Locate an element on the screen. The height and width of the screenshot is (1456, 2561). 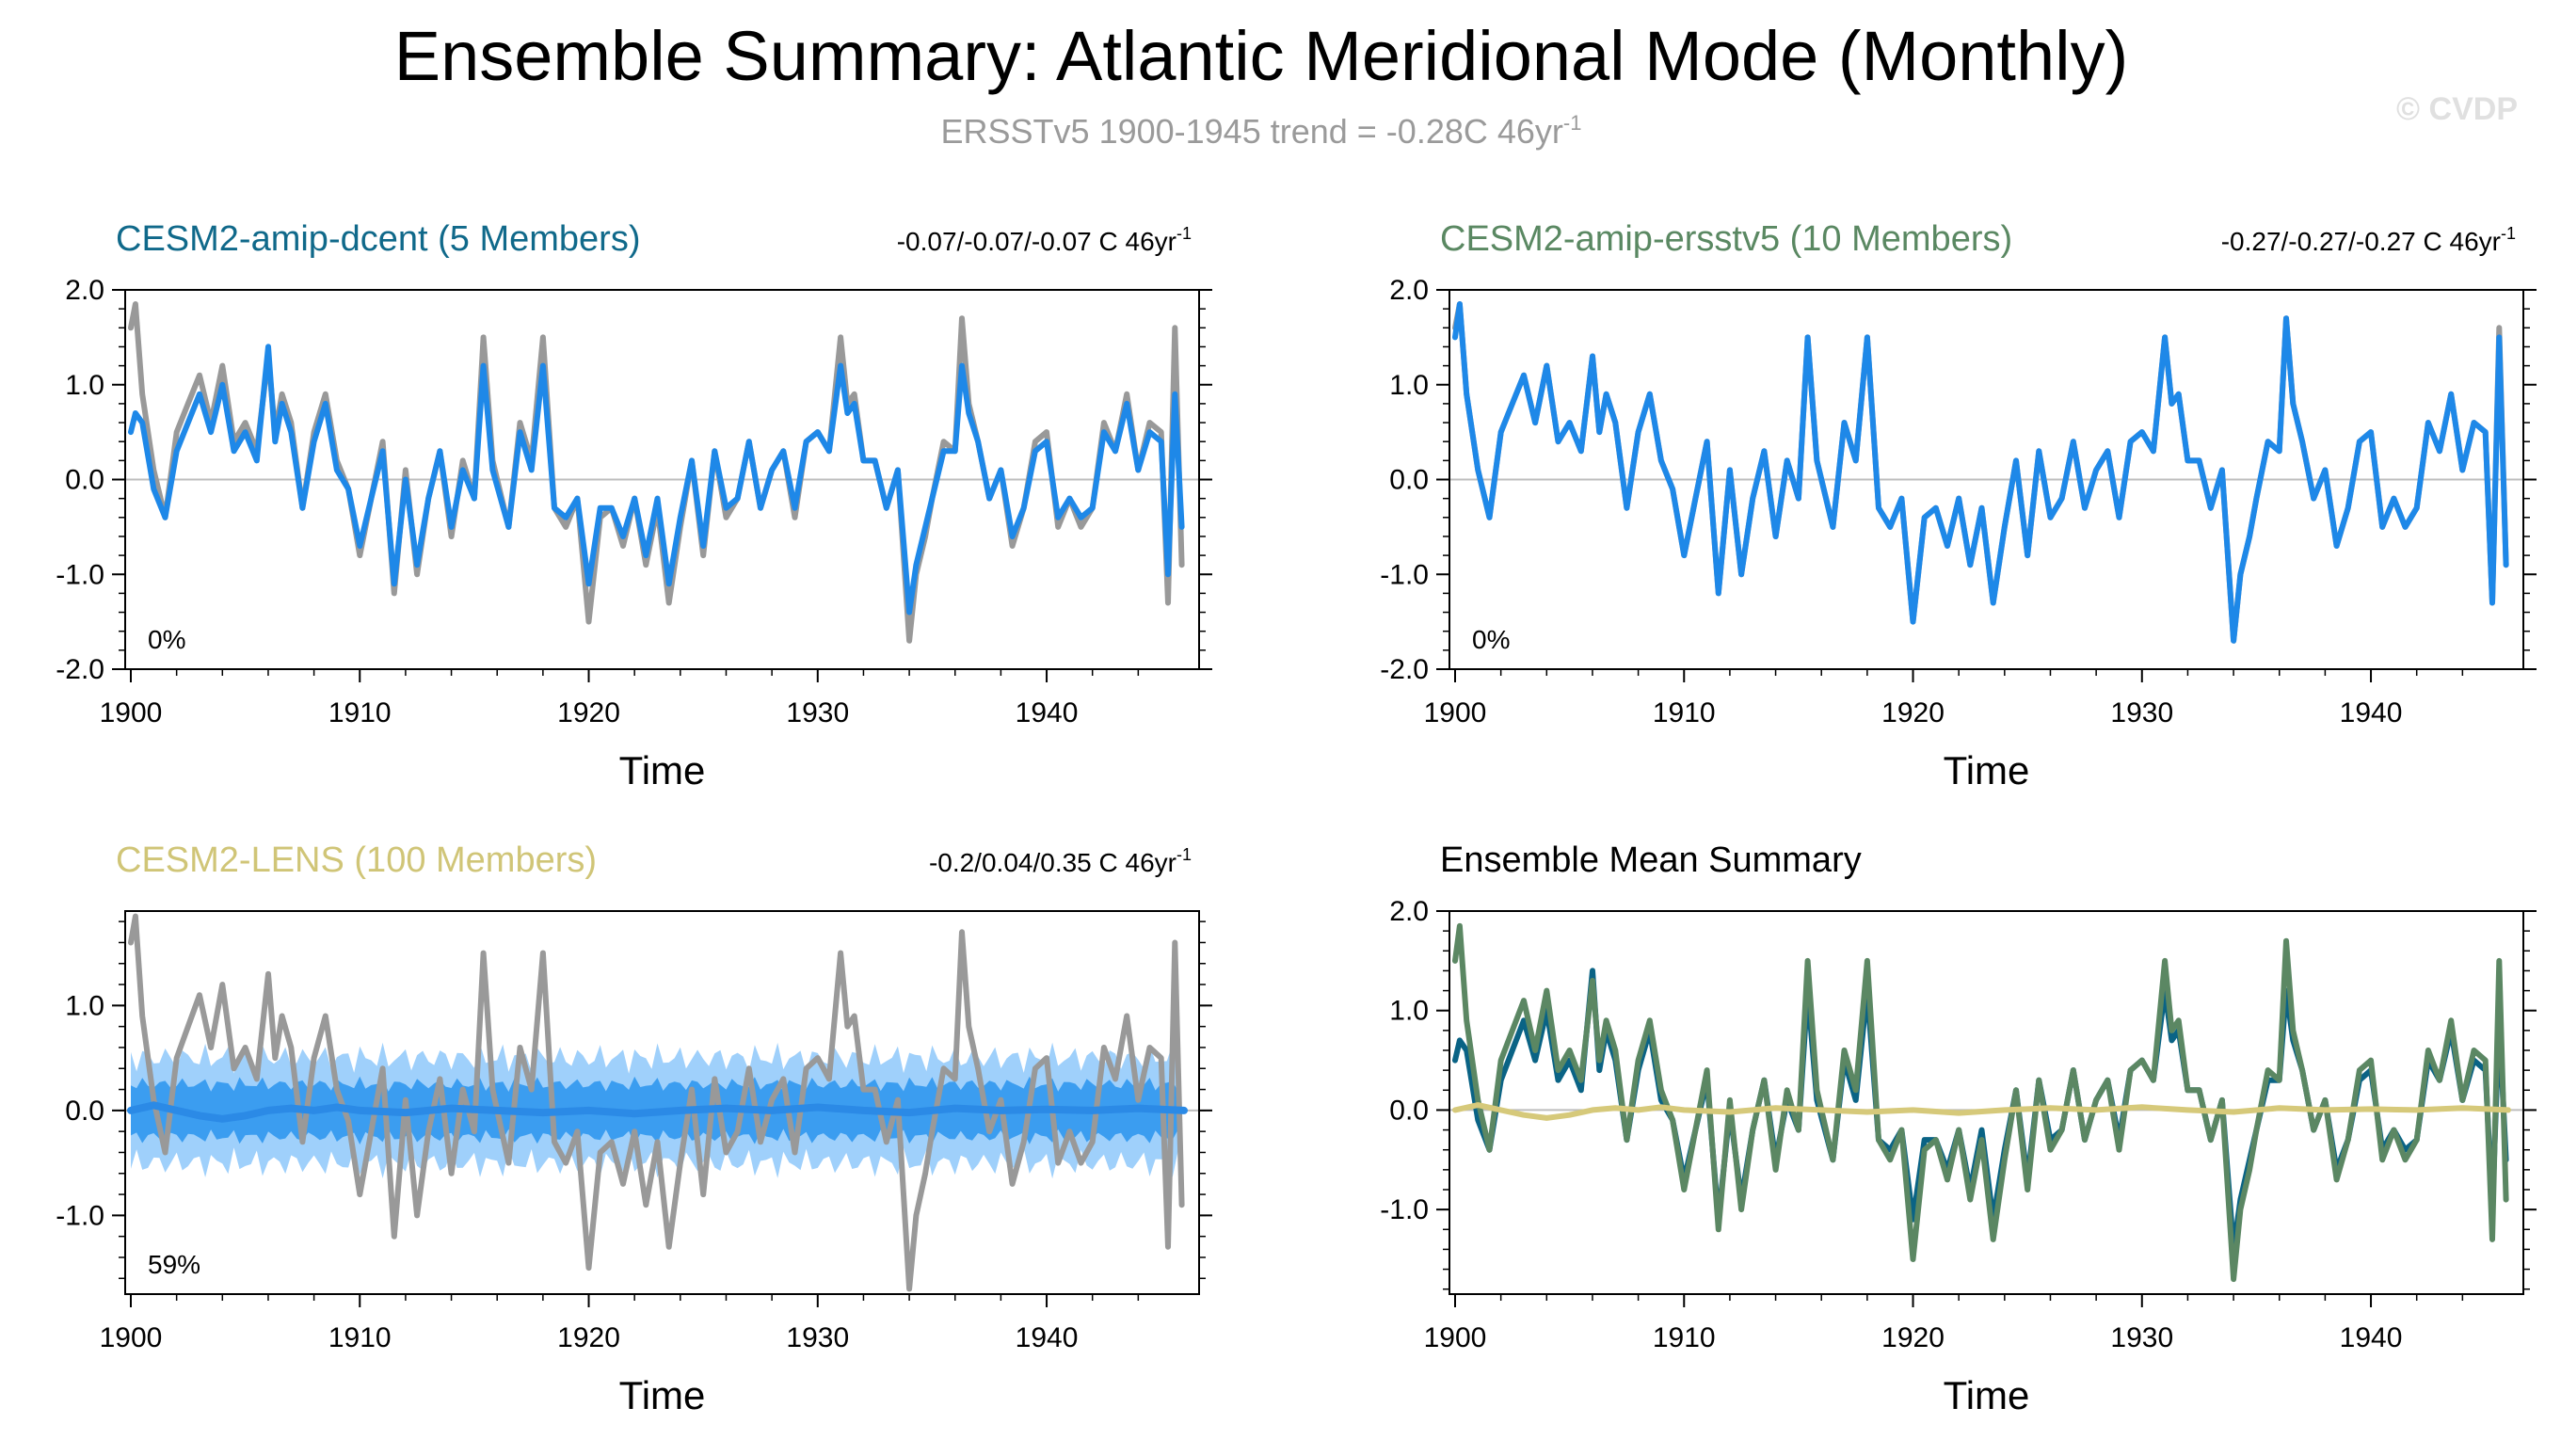
trend-text: -0.07/-0.07/-0.07 C 46yr is located at coordinates (1036, 241).